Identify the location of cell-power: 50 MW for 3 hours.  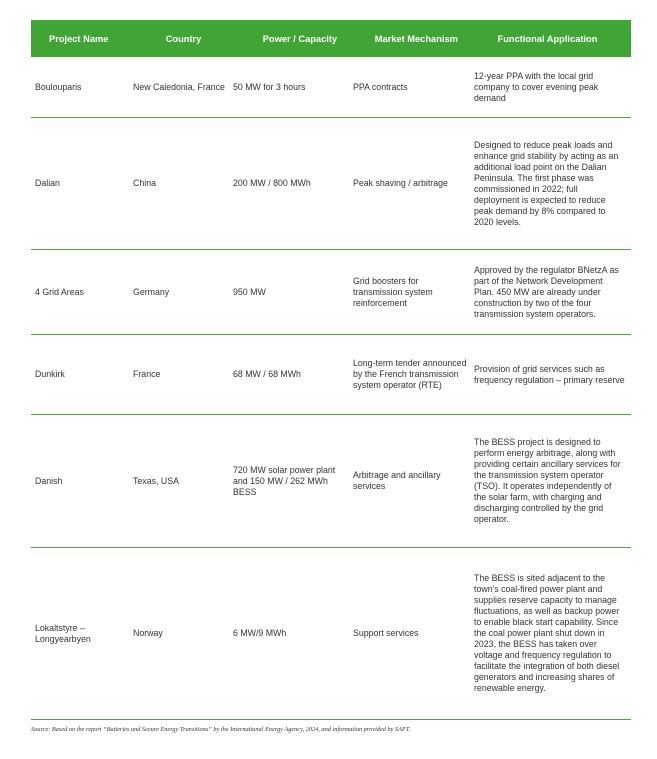
(269, 86).